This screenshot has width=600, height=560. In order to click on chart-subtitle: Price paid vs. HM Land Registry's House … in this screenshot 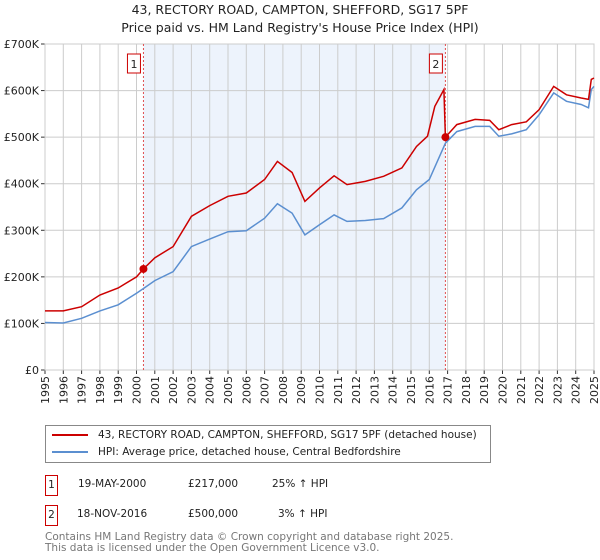, I will do `click(300, 27)`.